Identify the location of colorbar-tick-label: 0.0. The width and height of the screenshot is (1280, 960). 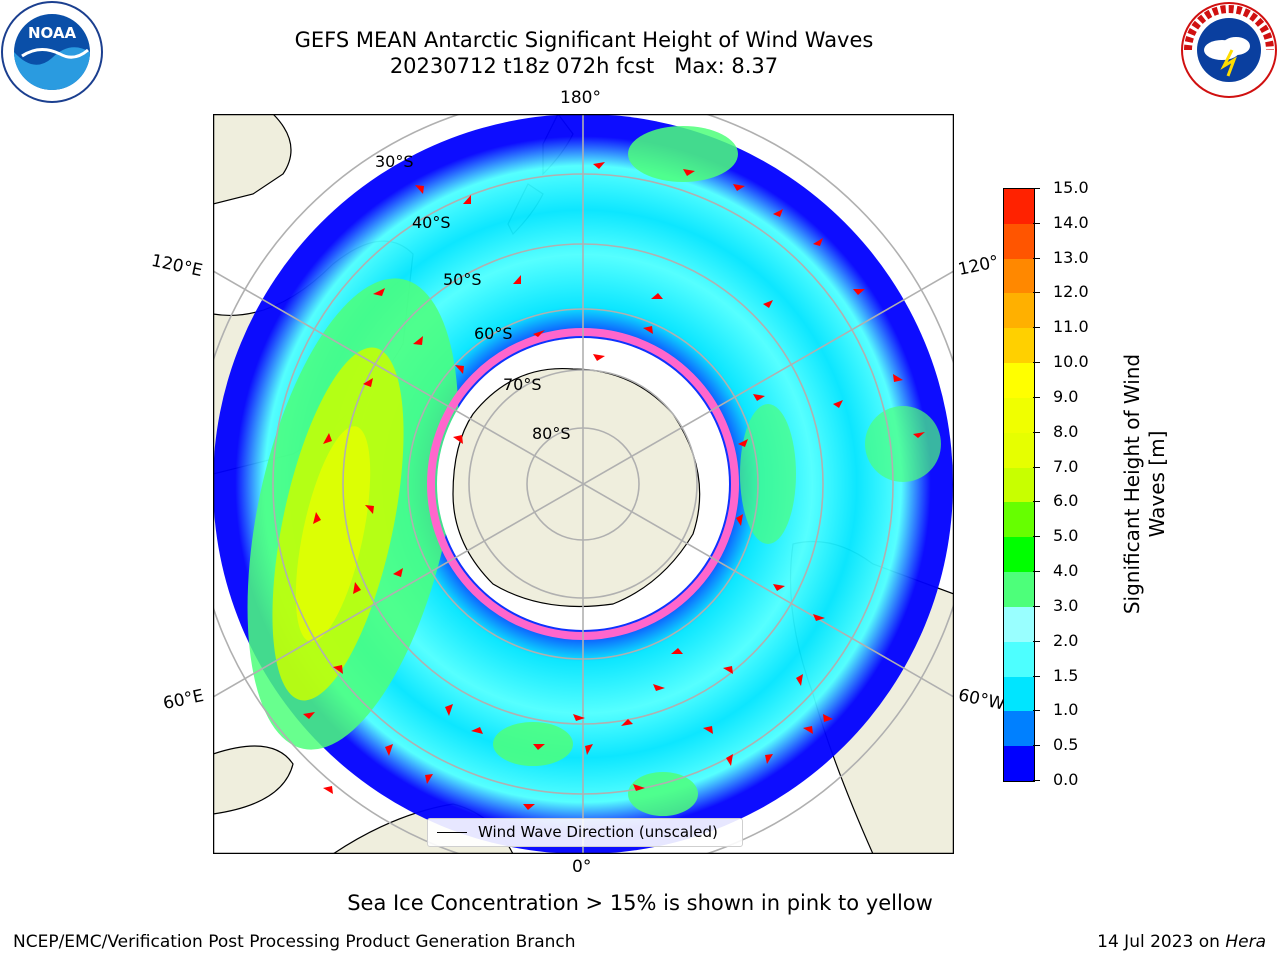
(1066, 779).